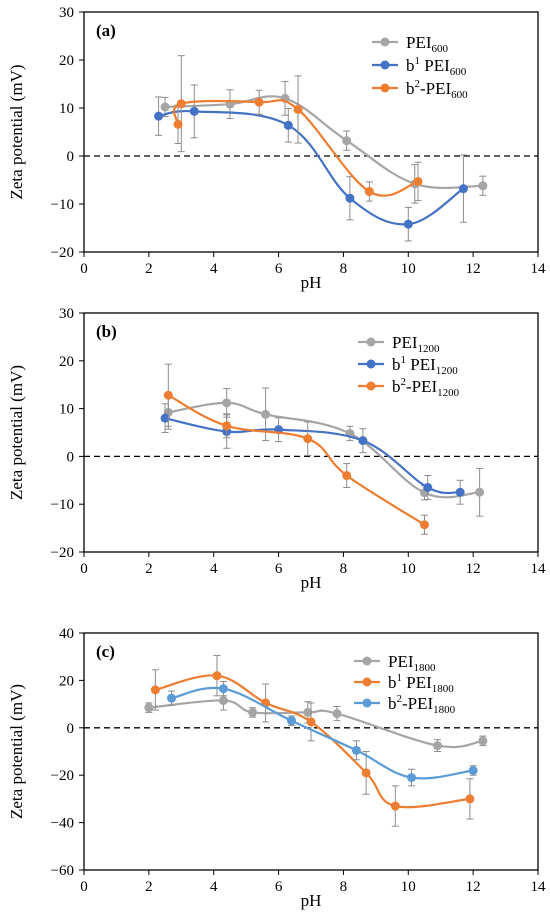  Describe the element at coordinates (409, 387) in the screenshot. I see `legend-entry-3: b2-PEI1200` at that location.